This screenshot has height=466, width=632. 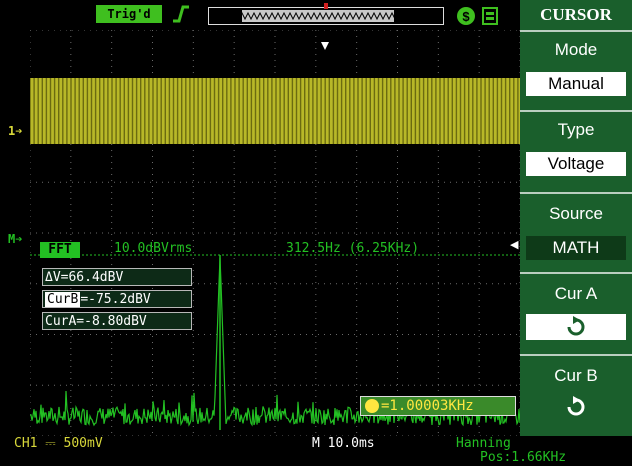 I want to click on cur-a-knob, so click(x=576, y=327).